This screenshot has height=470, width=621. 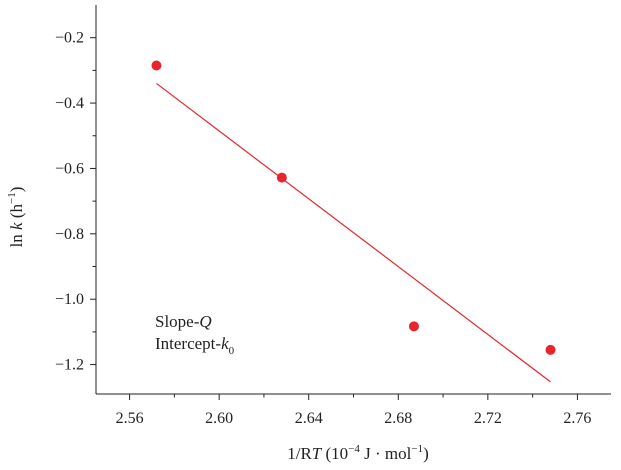 What do you see at coordinates (309, 418) in the screenshot?
I see `x-tick-label: 2.64` at bounding box center [309, 418].